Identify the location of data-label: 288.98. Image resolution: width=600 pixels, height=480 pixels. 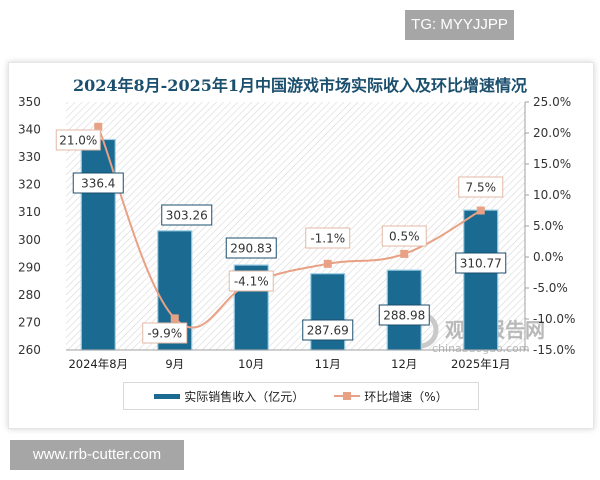
(404, 315).